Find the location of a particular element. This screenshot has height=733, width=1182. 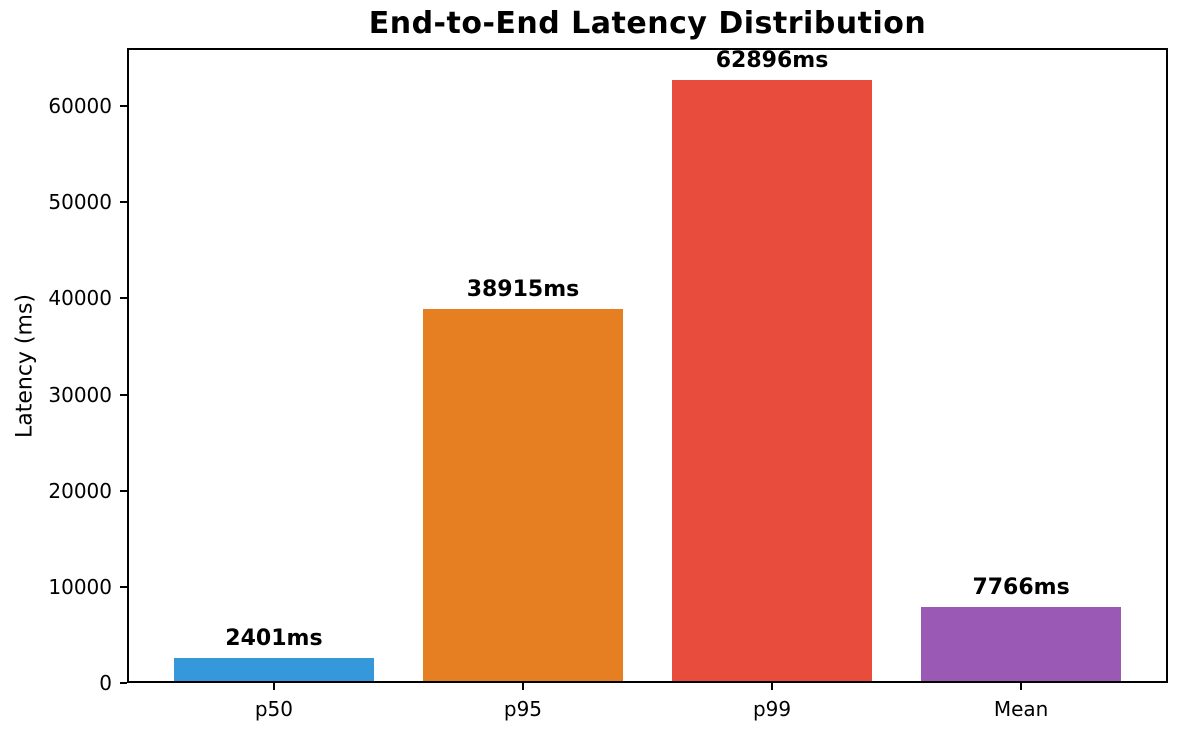

y-tick-label: 20000 is located at coordinates (80, 490).